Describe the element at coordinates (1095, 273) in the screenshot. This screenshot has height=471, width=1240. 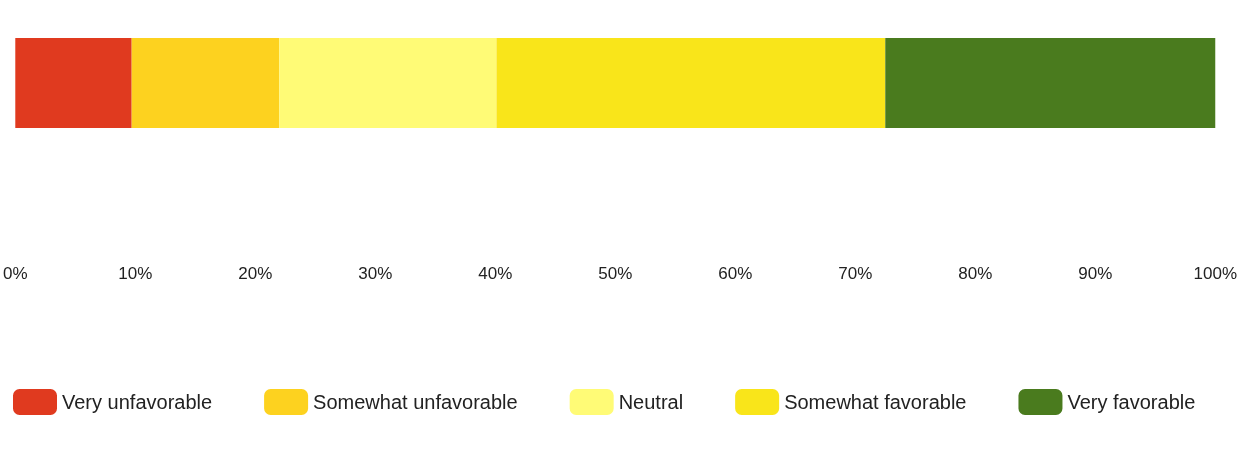
I see `x-tick-label: 90%` at that location.